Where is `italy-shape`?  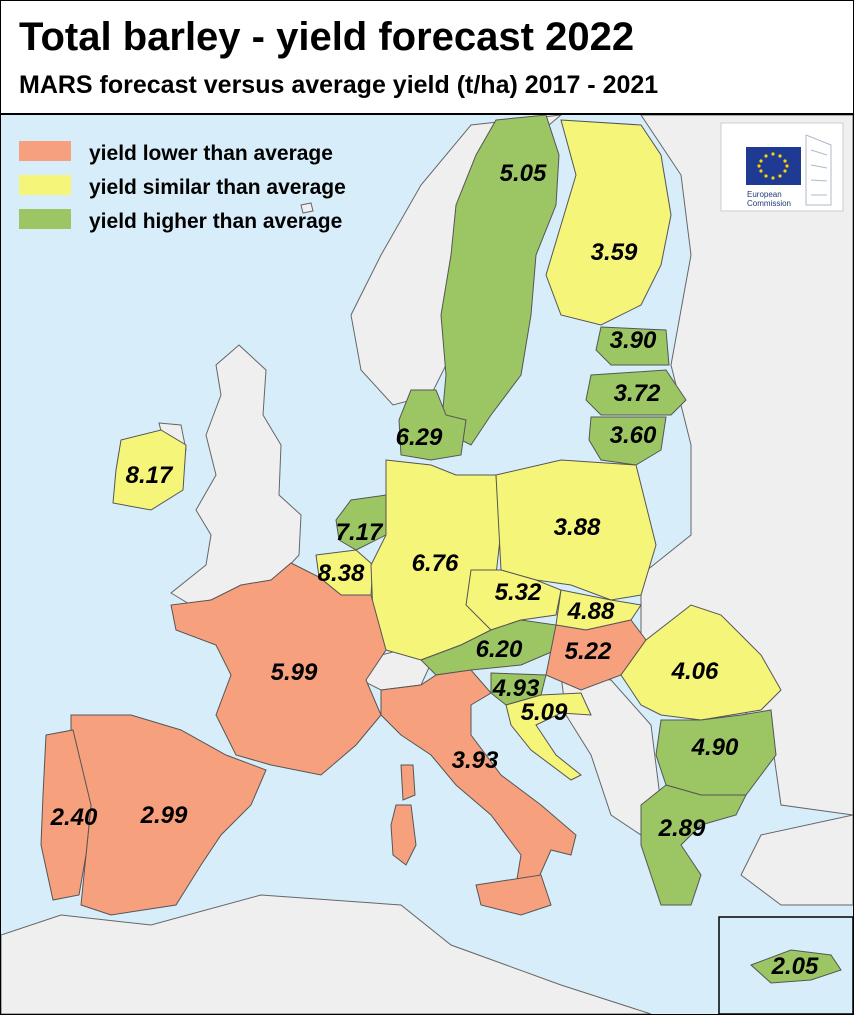
italy-shape is located at coordinates (478, 782).